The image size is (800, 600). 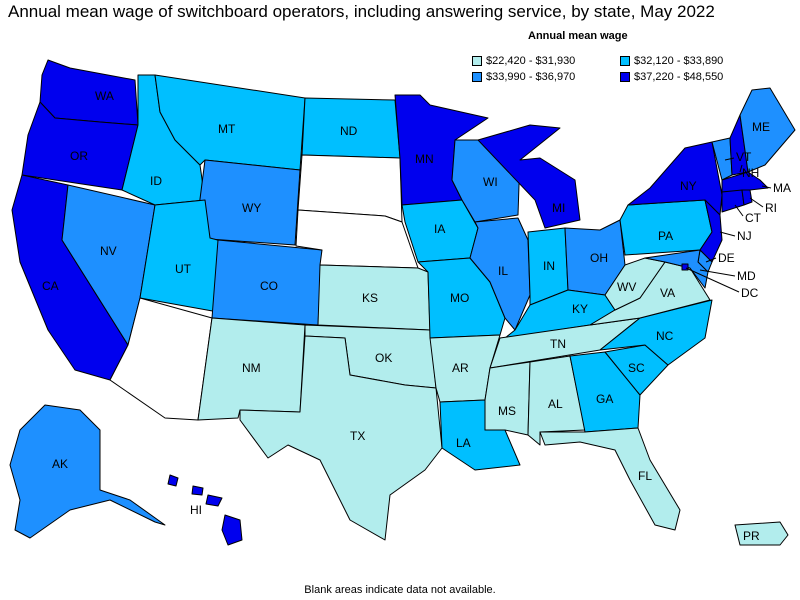 I want to click on state-MI, so click(x=529, y=176).